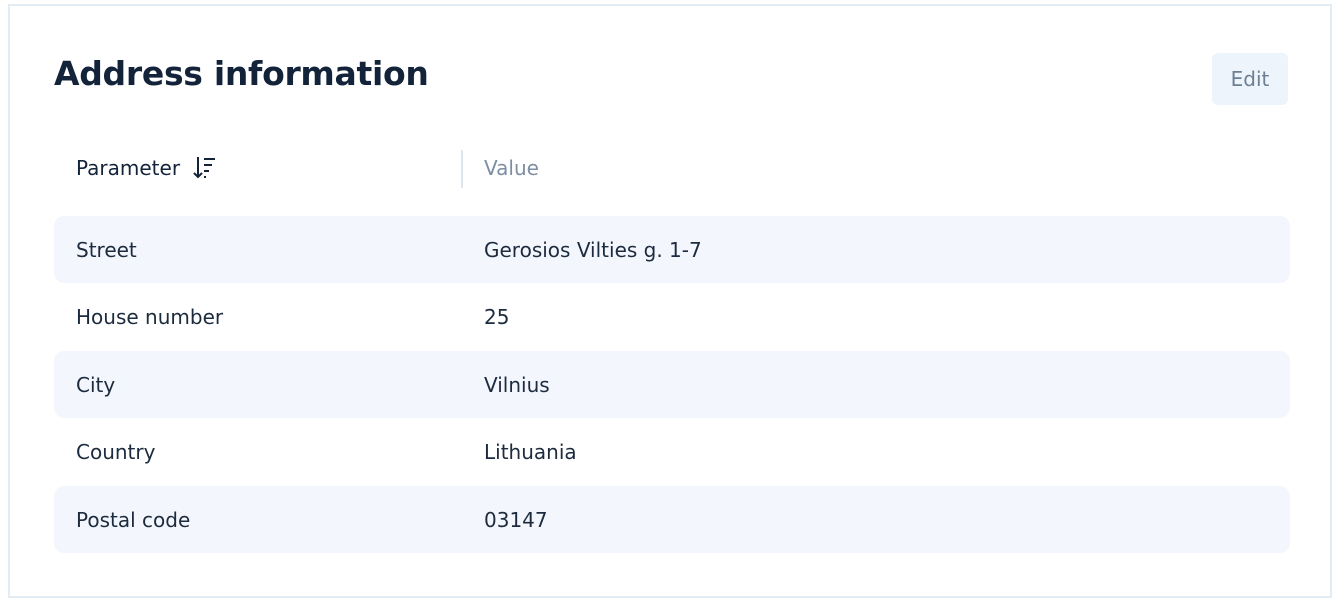  Describe the element at coordinates (241, 73) in the screenshot. I see `section-title: Address information` at that location.